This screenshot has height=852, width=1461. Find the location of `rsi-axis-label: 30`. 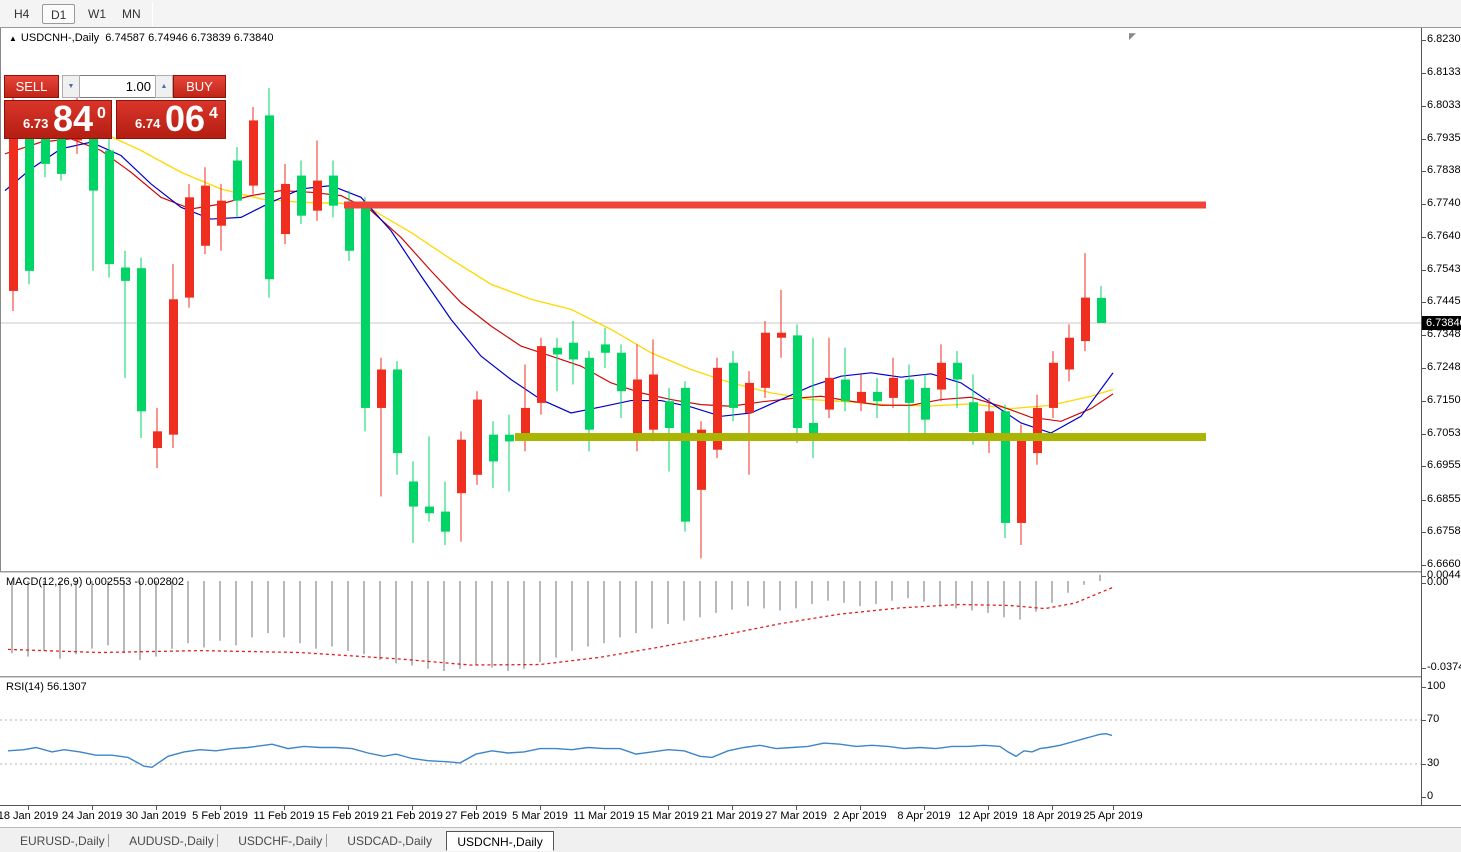

rsi-axis-label: 30 is located at coordinates (1433, 763).